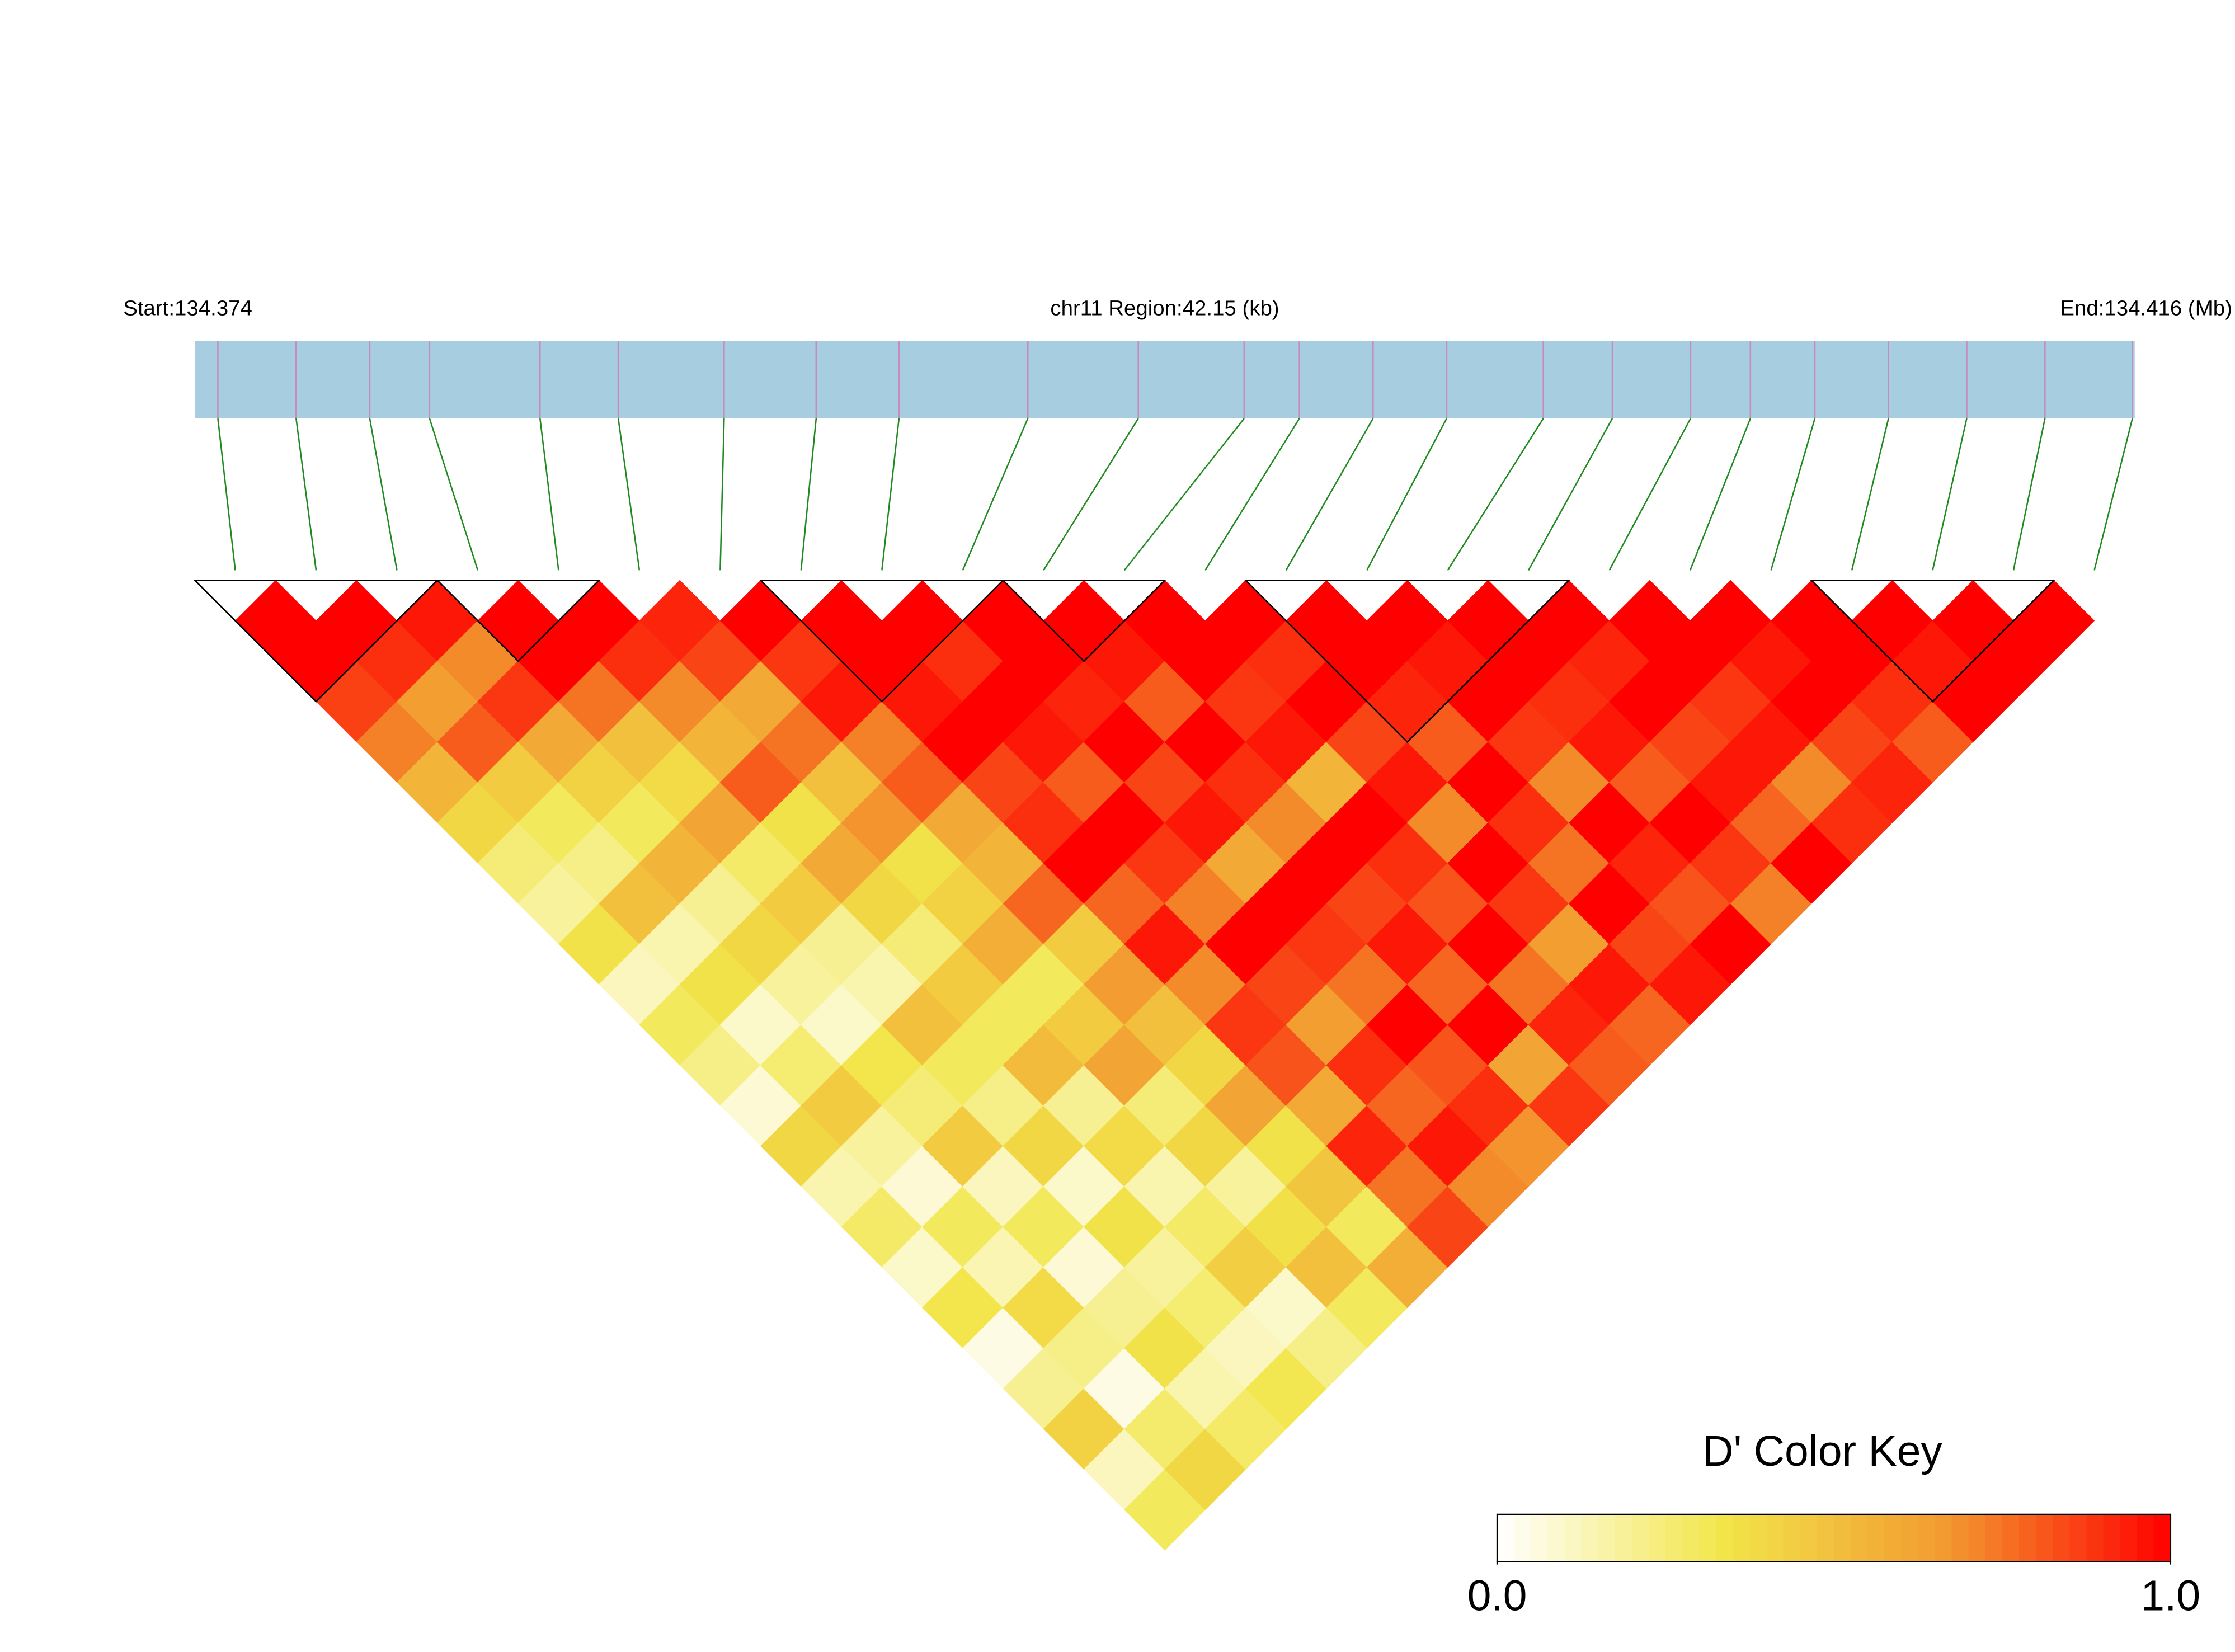 This screenshot has height=1652, width=2235. What do you see at coordinates (2146, 308) in the screenshot?
I see `end-label: End:134.416 (Mb)` at bounding box center [2146, 308].